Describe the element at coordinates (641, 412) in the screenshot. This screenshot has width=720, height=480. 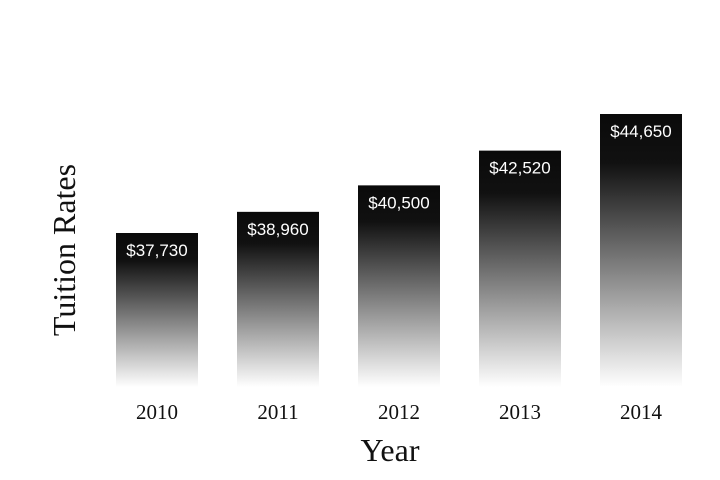
I see `x-tick-2014: 2014` at that location.